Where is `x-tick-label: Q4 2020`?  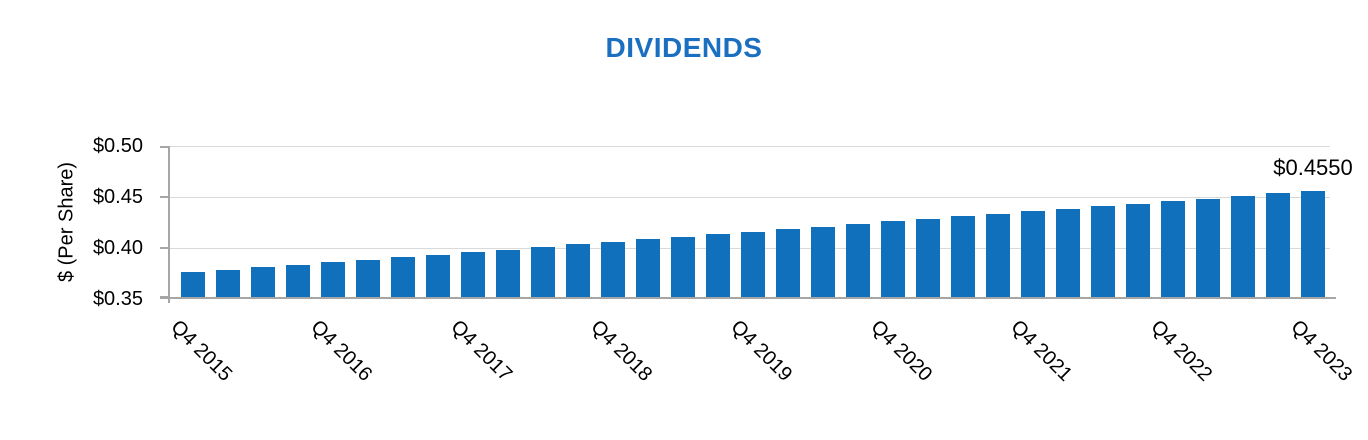
x-tick-label: Q4 2020 is located at coordinates (901, 351).